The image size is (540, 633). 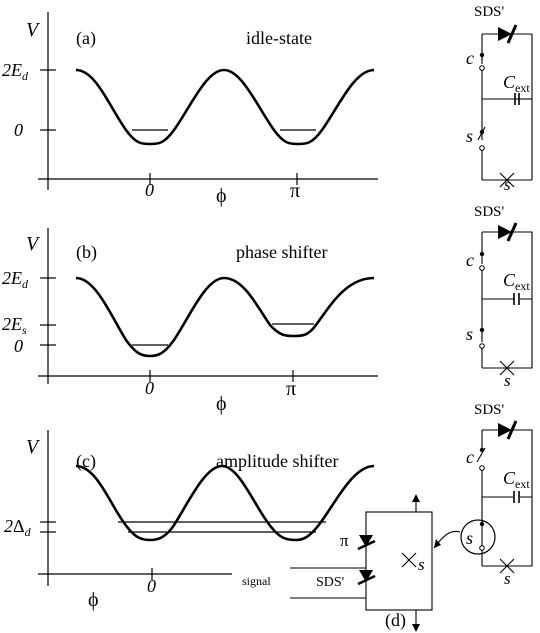 I want to click on panel-tag: (c), so click(x=86, y=461).